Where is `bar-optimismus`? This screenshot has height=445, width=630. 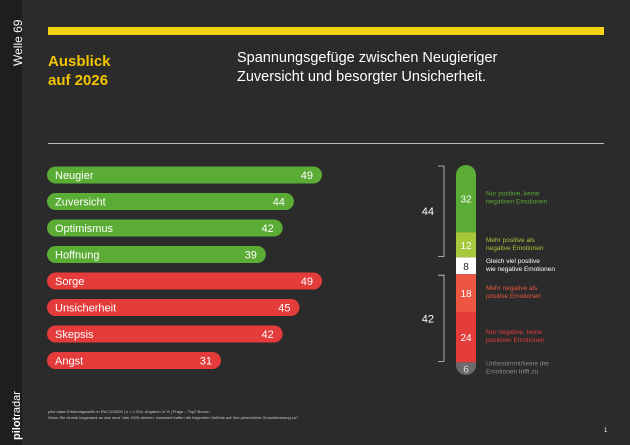
bar-optimismus is located at coordinates (165, 228).